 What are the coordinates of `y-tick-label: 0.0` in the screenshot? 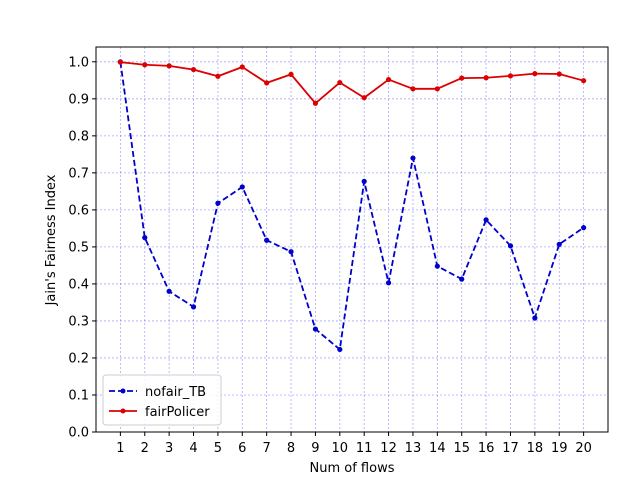 It's located at (78, 433).